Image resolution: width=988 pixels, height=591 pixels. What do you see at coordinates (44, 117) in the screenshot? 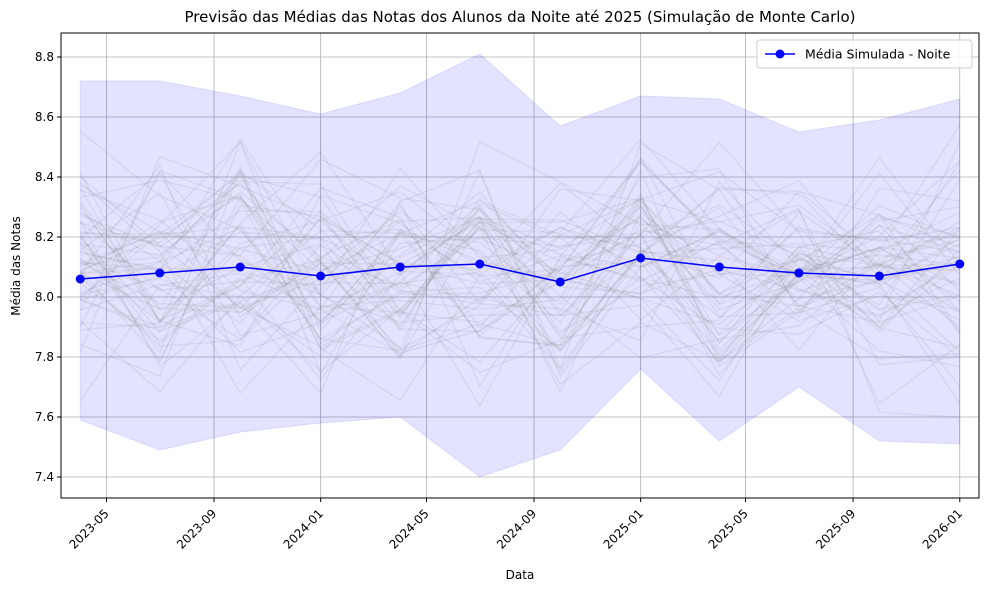
I see `y-tick-label: 8.6` at bounding box center [44, 117].